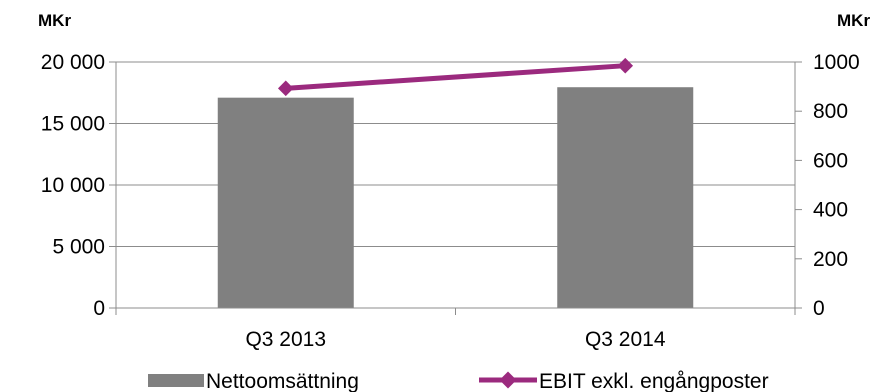  Describe the element at coordinates (654, 381) in the screenshot. I see `legend-label-line: EBIT exkl. engångposter` at that location.